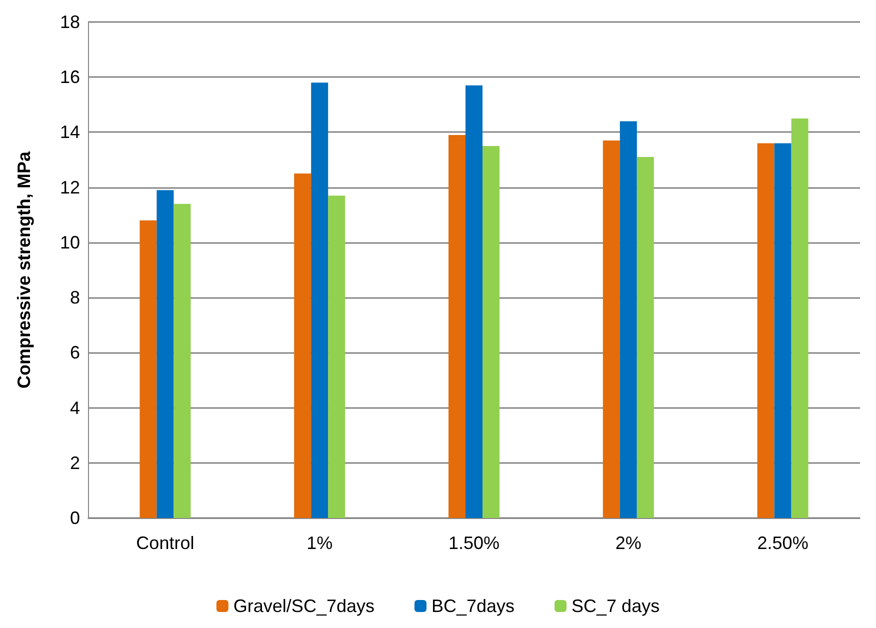 The width and height of the screenshot is (876, 628). I want to click on x-tick-label: Control, so click(165, 543).